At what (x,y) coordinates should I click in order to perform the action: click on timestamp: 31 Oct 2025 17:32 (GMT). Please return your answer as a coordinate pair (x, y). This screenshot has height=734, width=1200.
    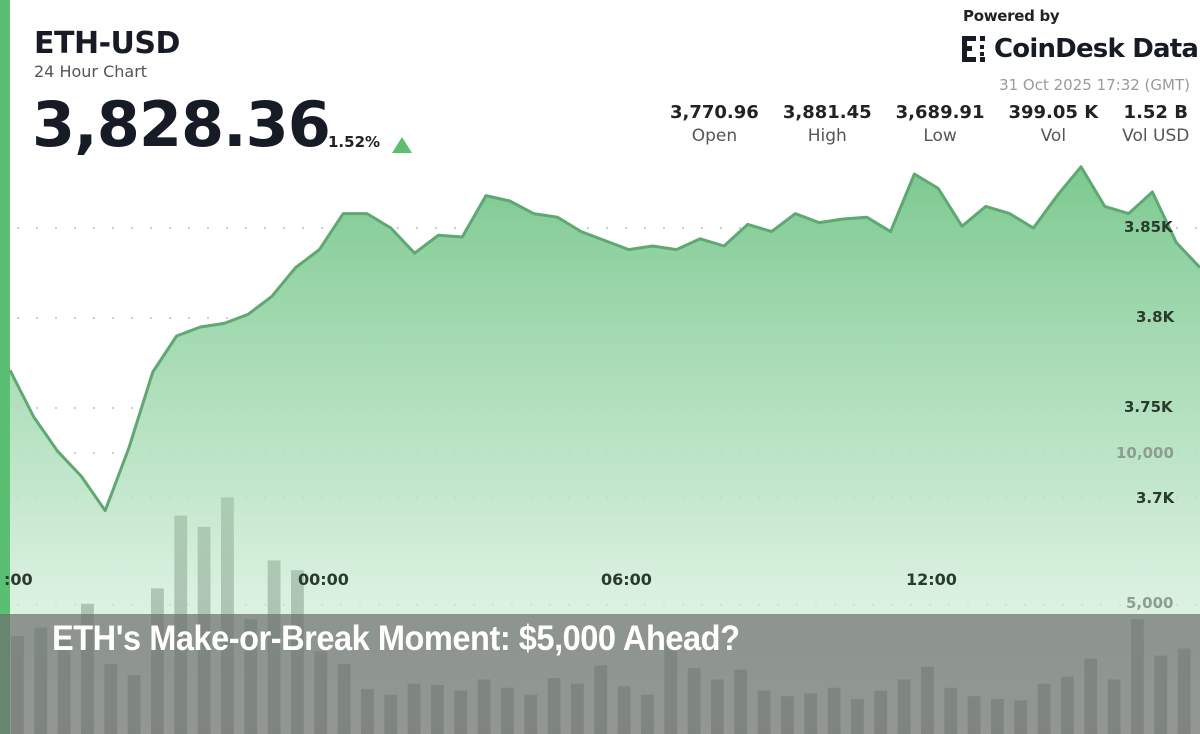
    Looking at the image, I should click on (1094, 85).